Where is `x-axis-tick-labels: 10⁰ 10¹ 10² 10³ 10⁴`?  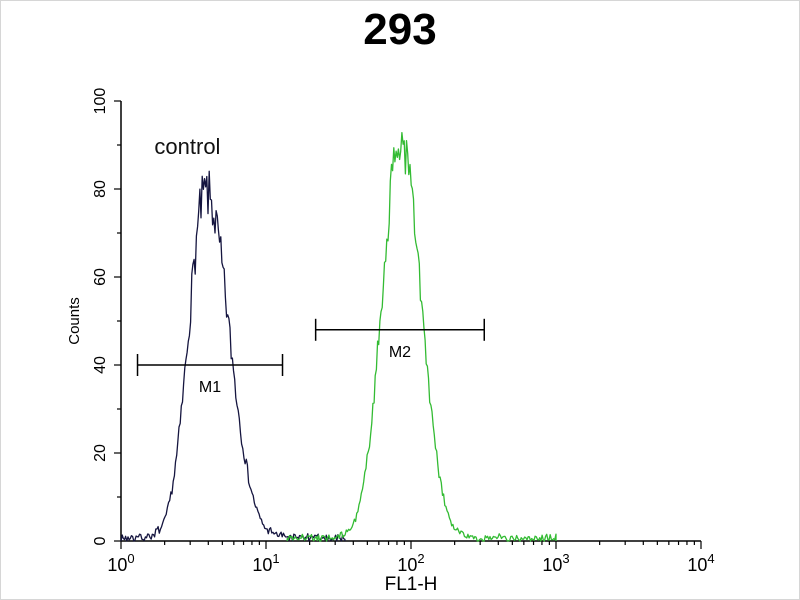
x-axis-tick-labels: 10⁰ 10¹ 10² 10³ 10⁴ is located at coordinates (410, 563).